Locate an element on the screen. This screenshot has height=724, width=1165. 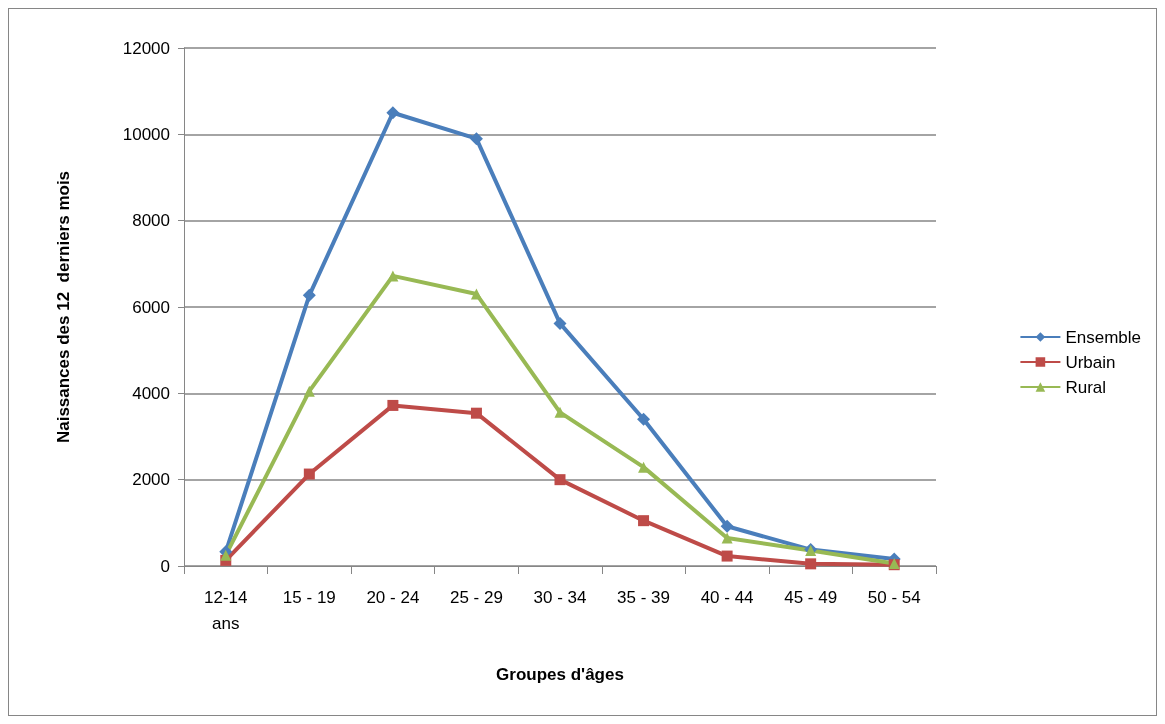
x-tick-label: 45 - 49 is located at coordinates (811, 597).